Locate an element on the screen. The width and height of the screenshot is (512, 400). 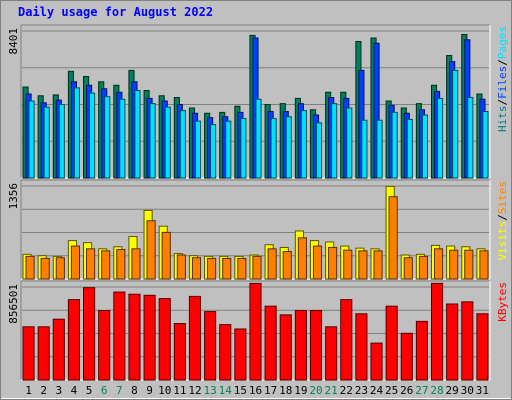
legend-entry-files: Files is located at coordinates (502, 82).